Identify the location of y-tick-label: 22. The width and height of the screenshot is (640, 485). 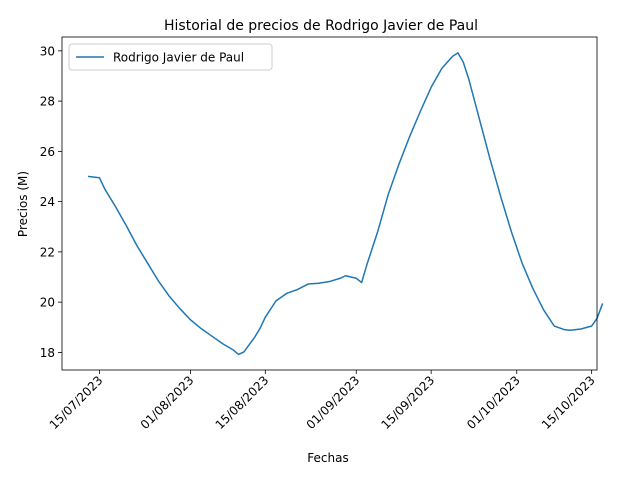
(47, 252).